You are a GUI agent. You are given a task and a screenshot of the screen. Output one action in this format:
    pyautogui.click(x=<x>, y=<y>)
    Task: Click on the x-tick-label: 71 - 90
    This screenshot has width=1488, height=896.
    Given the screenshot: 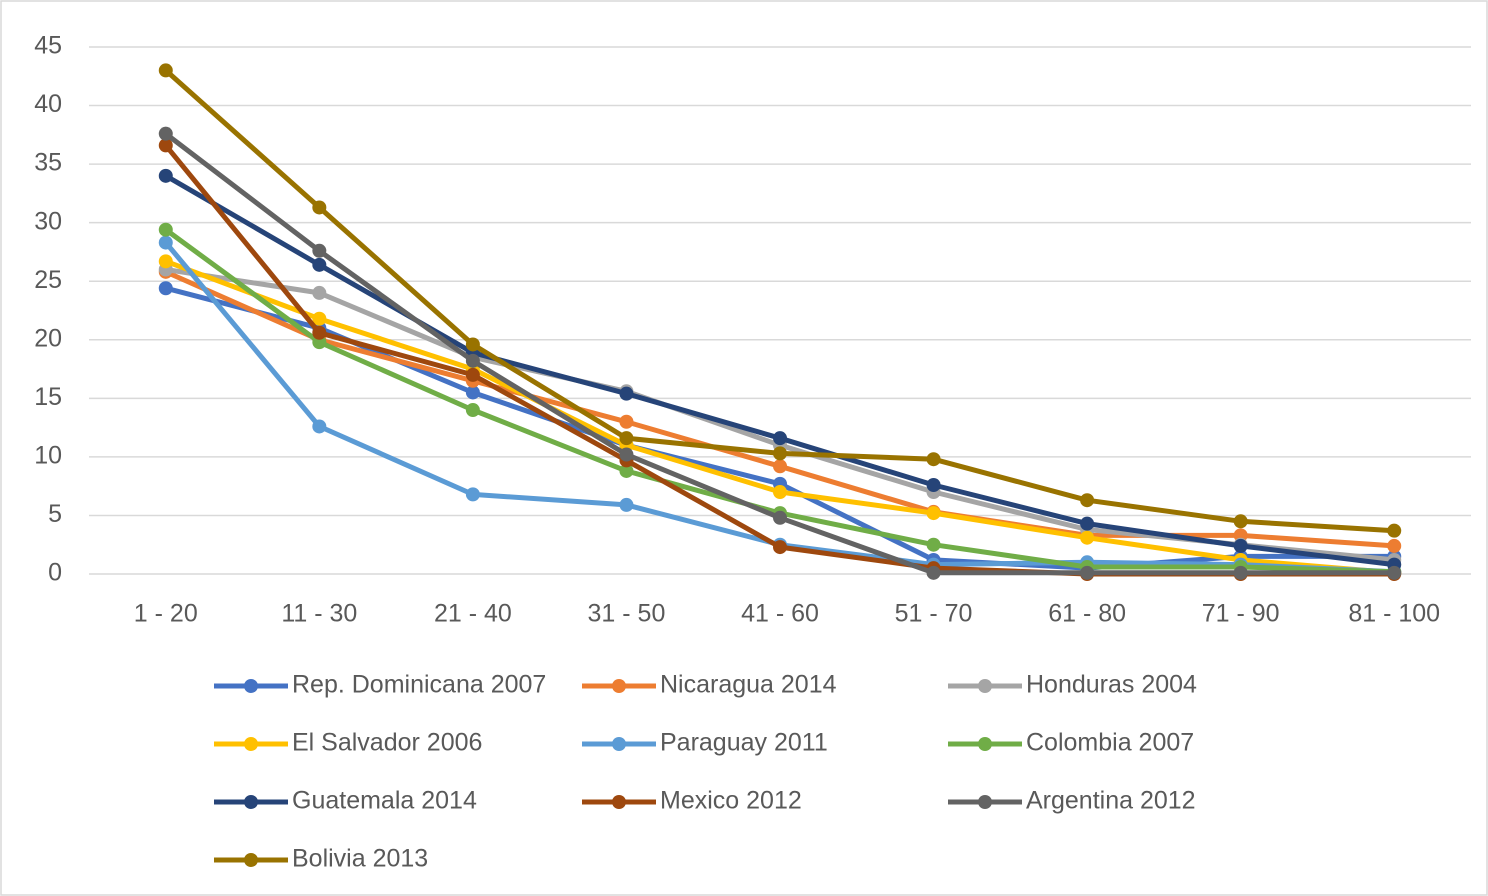 What is the action you would take?
    pyautogui.click(x=1241, y=614)
    